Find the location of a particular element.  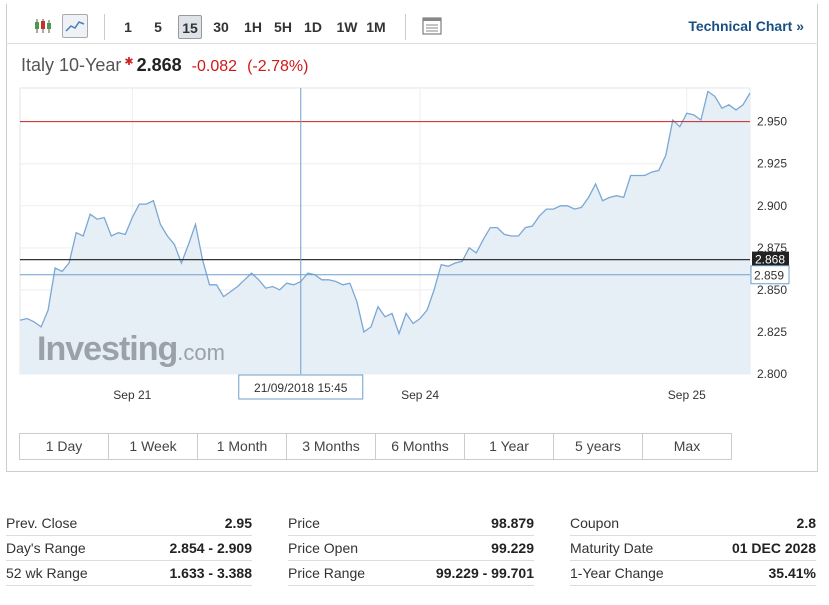

investing-watermark: Investing.com is located at coordinates (131, 349).